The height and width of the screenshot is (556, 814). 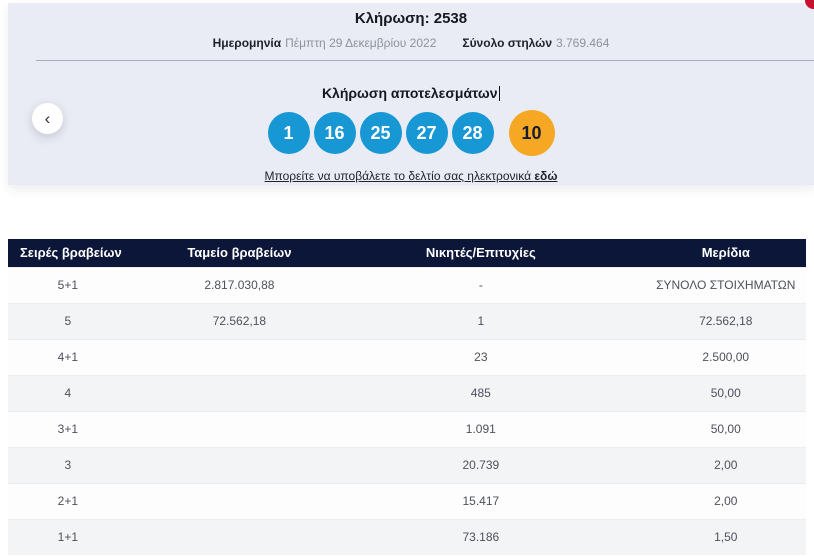 I want to click on winners-cell: 1, so click(x=481, y=321).